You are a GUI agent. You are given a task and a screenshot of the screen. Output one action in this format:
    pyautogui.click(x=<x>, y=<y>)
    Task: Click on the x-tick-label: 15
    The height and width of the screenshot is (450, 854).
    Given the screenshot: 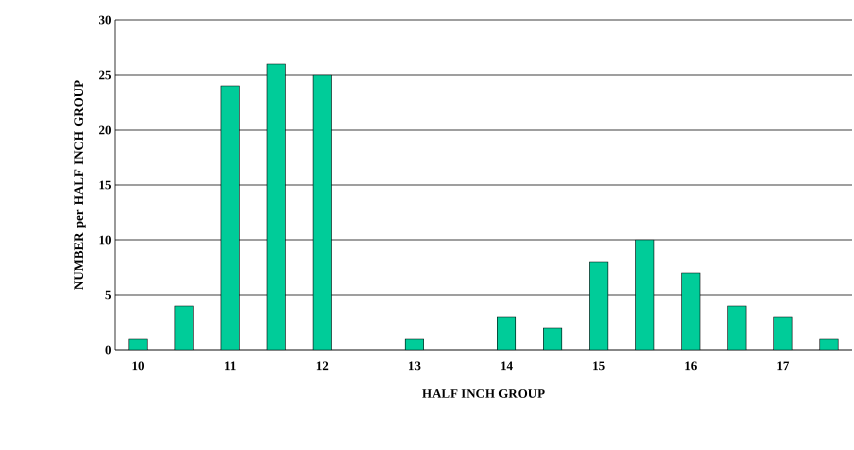 What is the action you would take?
    pyautogui.click(x=599, y=366)
    